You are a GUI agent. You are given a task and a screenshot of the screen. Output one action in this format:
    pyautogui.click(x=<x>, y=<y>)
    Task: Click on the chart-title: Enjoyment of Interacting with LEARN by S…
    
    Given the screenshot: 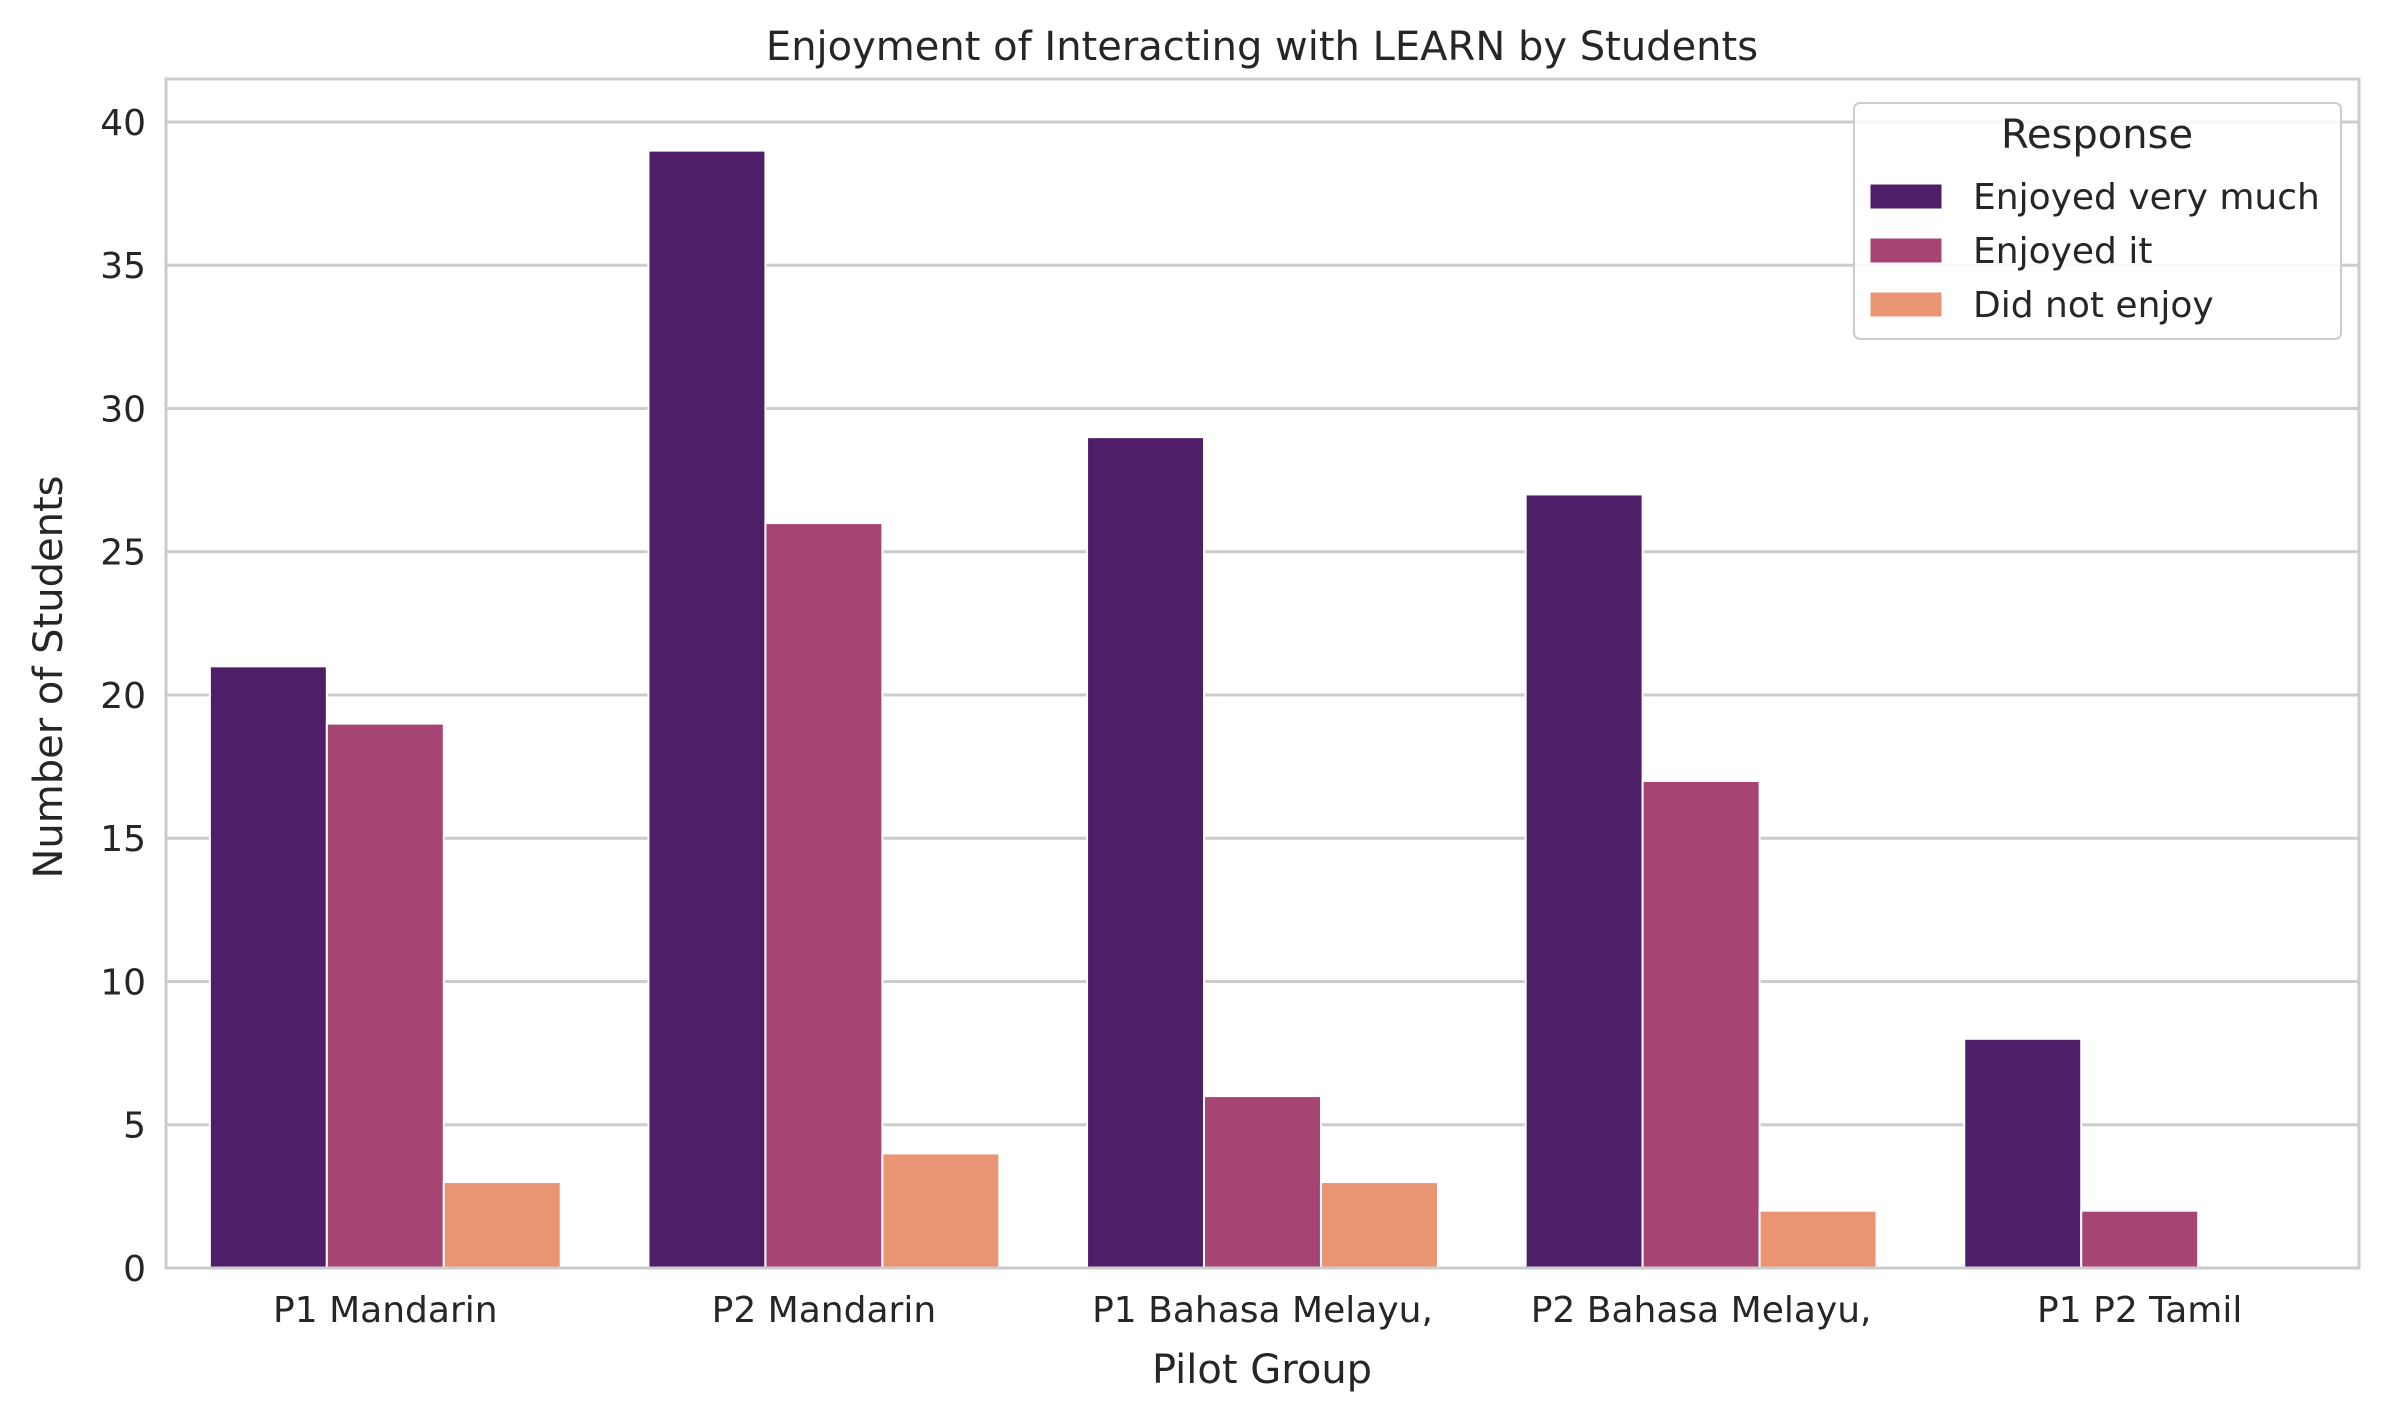 What is the action you would take?
    pyautogui.click(x=1262, y=47)
    